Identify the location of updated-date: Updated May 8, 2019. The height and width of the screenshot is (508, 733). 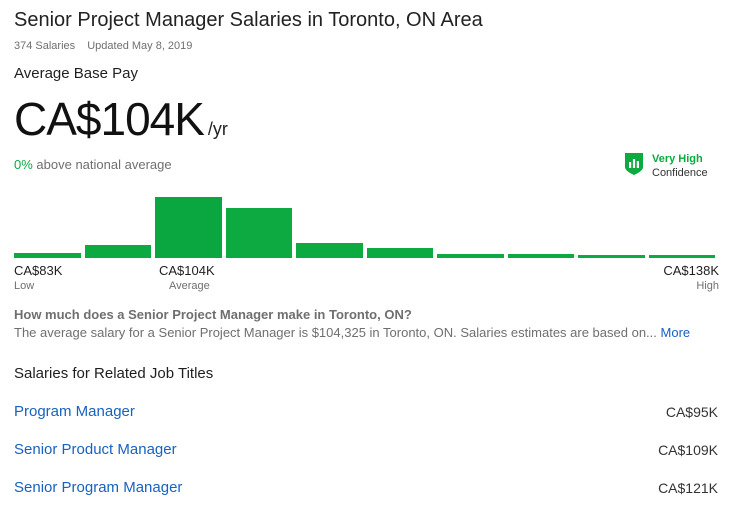
(140, 46).